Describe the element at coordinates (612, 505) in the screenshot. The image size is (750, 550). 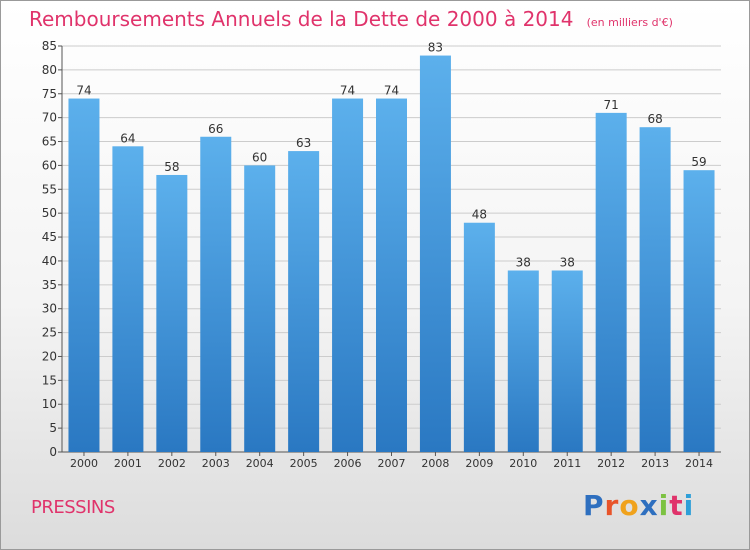
I see `logo-letter: r` at that location.